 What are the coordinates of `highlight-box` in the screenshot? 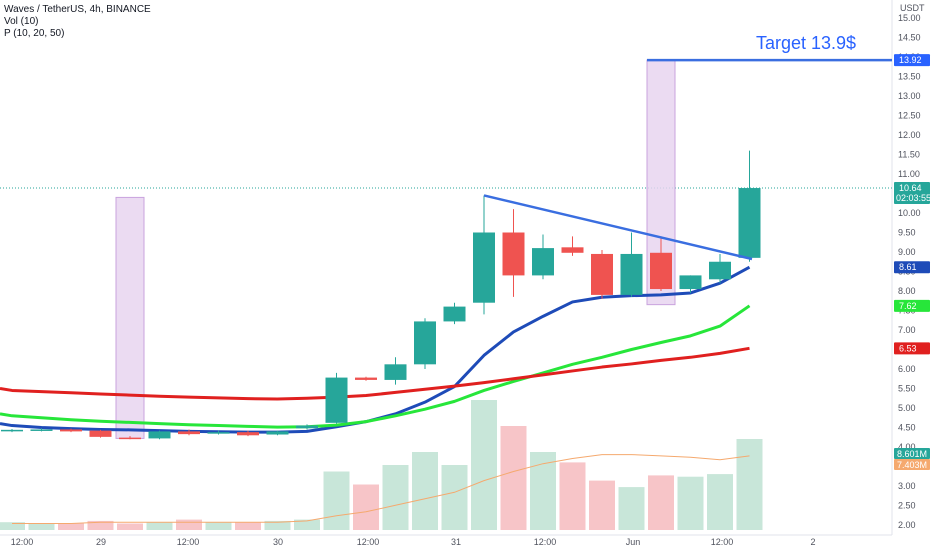 It's located at (130, 317).